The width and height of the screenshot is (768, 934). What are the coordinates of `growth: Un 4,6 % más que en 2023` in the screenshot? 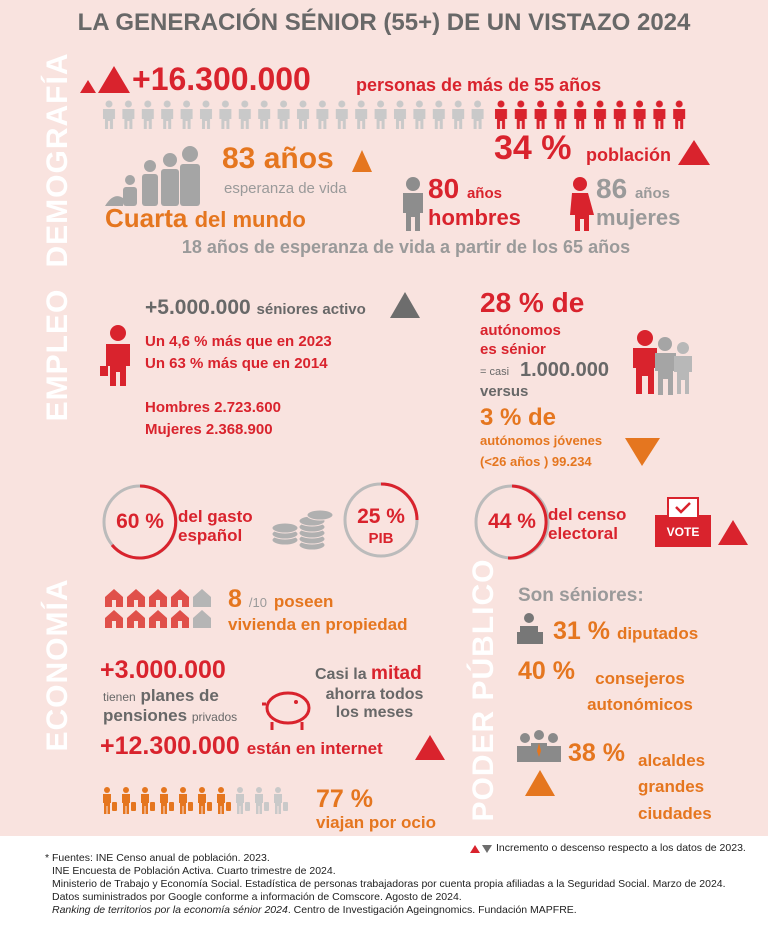 It's located at (238, 341).